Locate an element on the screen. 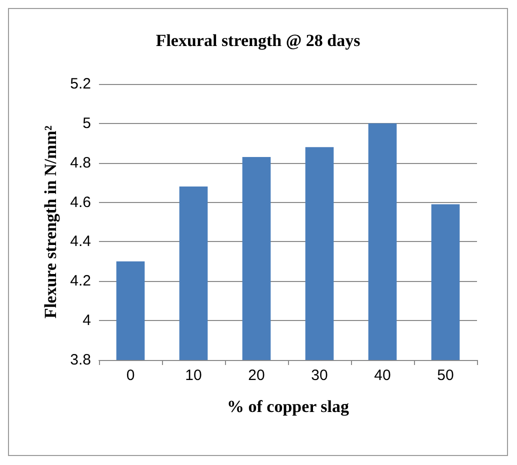  x-axis-title: % of copper slag is located at coordinates (288, 406).